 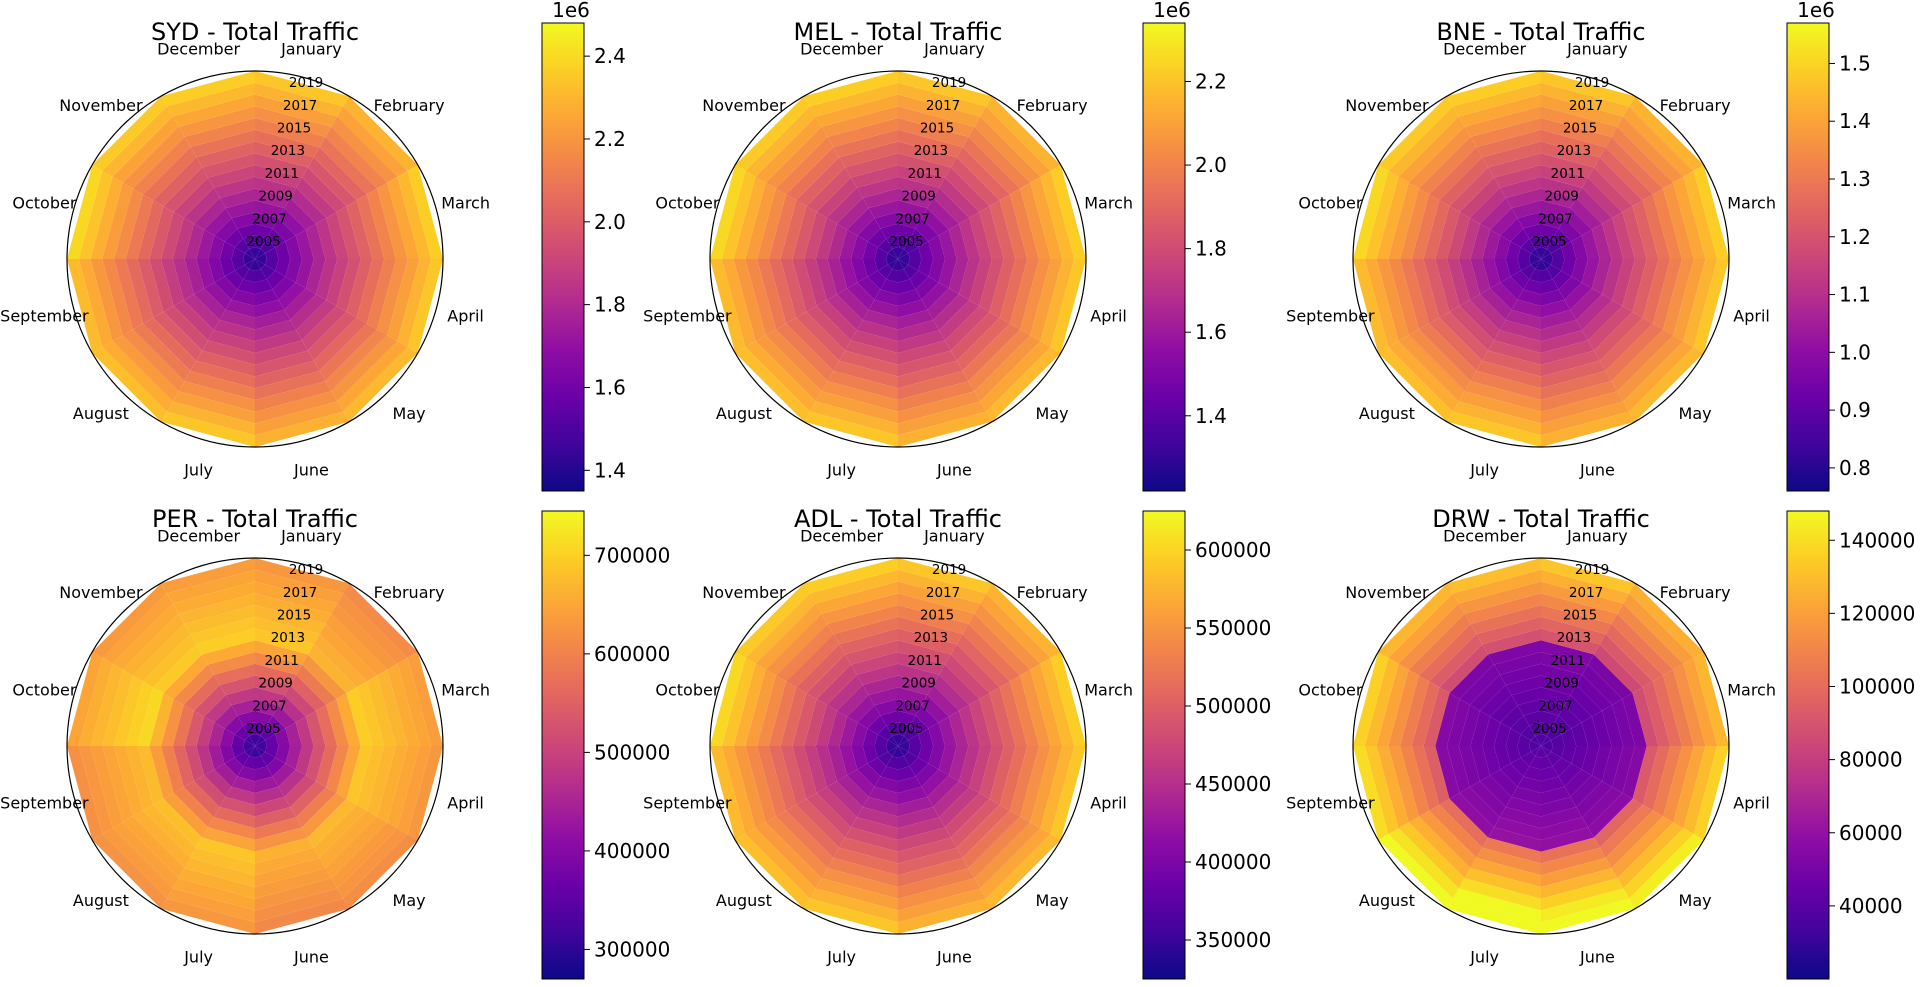 I want to click on month-label: August, so click(x=744, y=900).